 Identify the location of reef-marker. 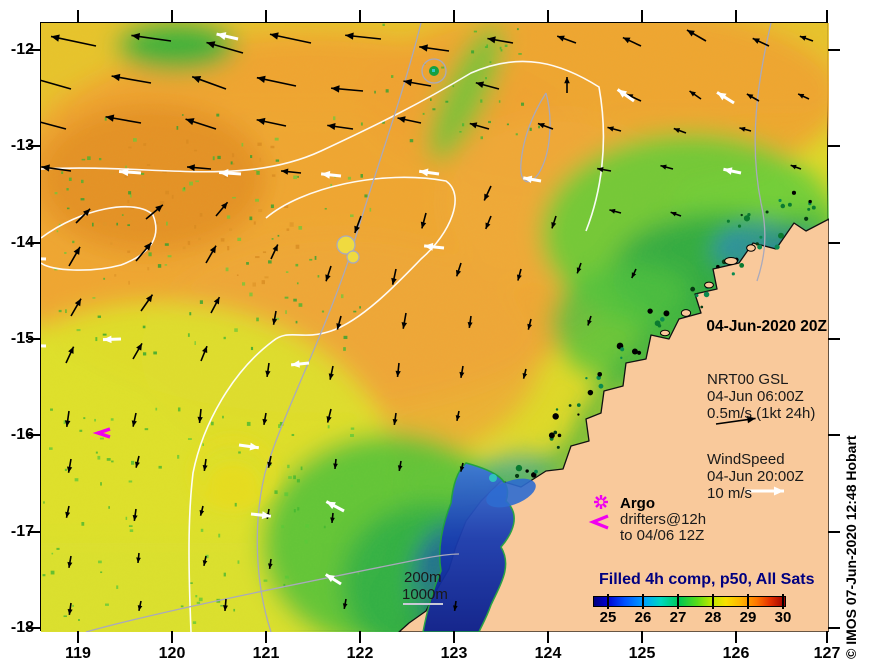
(434, 71).